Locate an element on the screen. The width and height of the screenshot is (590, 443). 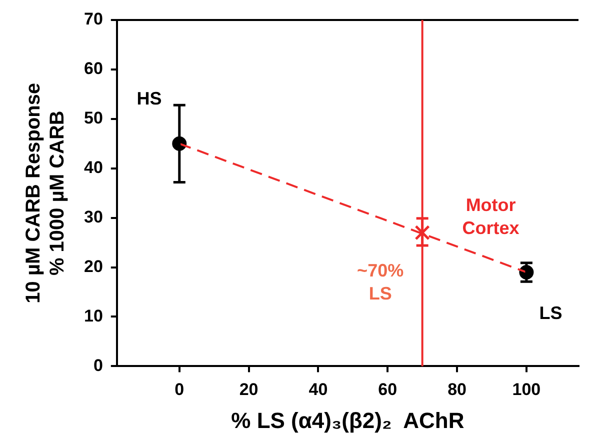
y-tick-label: 50 is located at coordinates (93, 118).